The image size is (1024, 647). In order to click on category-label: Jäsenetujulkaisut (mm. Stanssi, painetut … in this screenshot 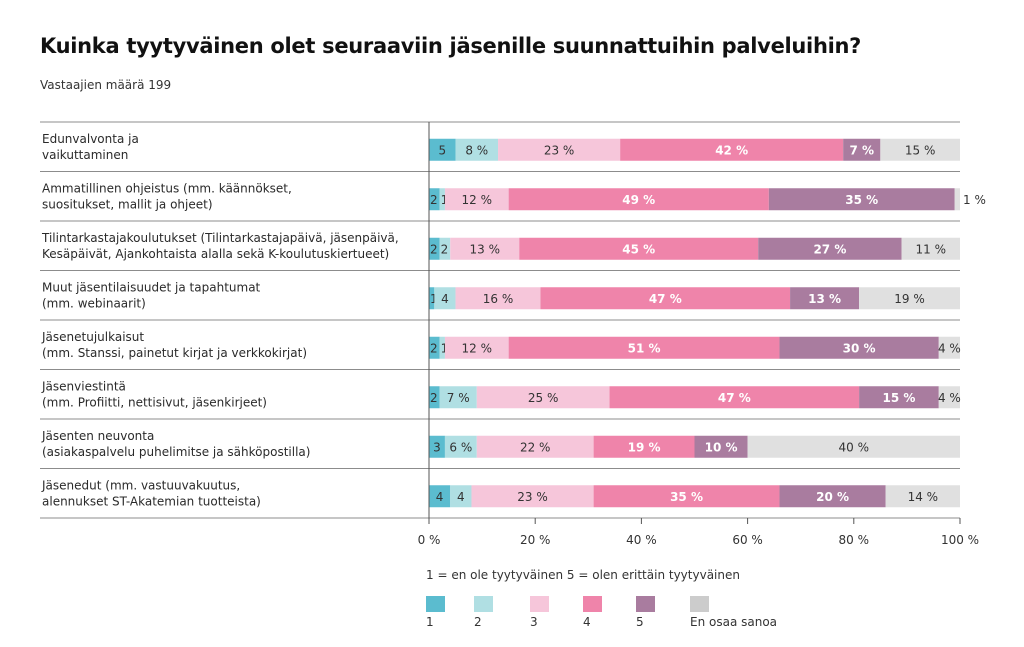, I will do `click(174, 345)`.